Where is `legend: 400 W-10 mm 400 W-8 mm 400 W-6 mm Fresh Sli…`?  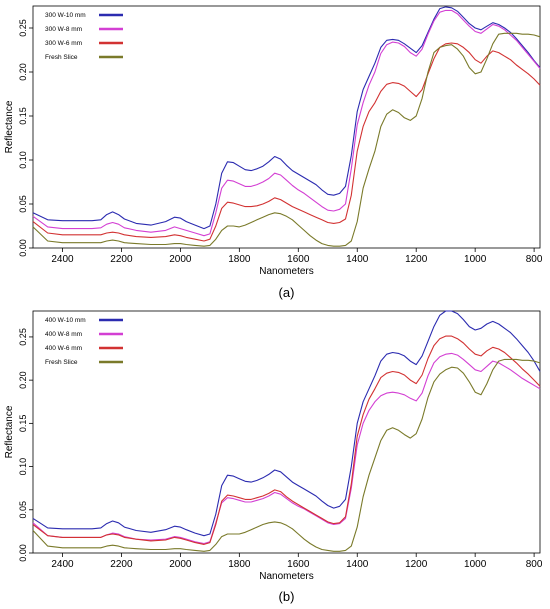
legend: 400 W-10 mm 400 W-8 mm 400 W-6 mm Fresh Sli… is located at coordinates (84, 341).